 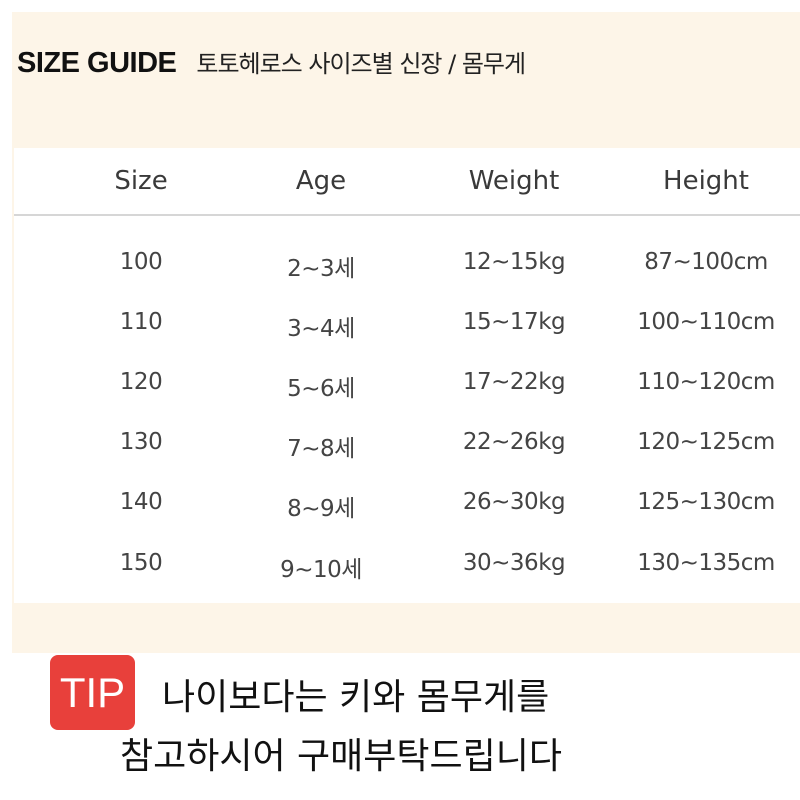 What do you see at coordinates (141, 502) in the screenshot?
I see `cell-size: 140` at bounding box center [141, 502].